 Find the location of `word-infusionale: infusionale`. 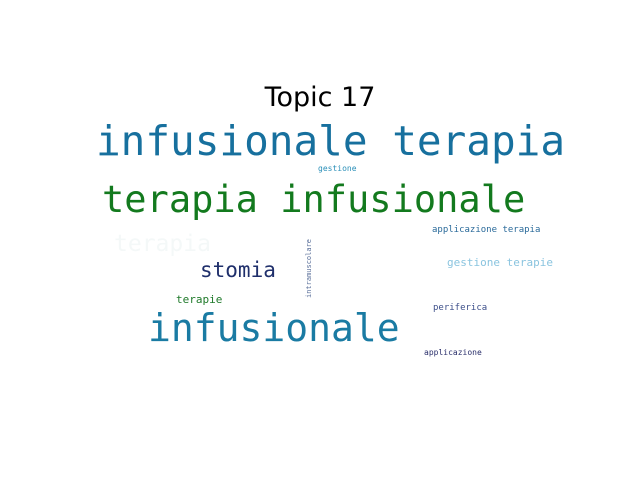

word-infusionale: infusionale is located at coordinates (274, 328).